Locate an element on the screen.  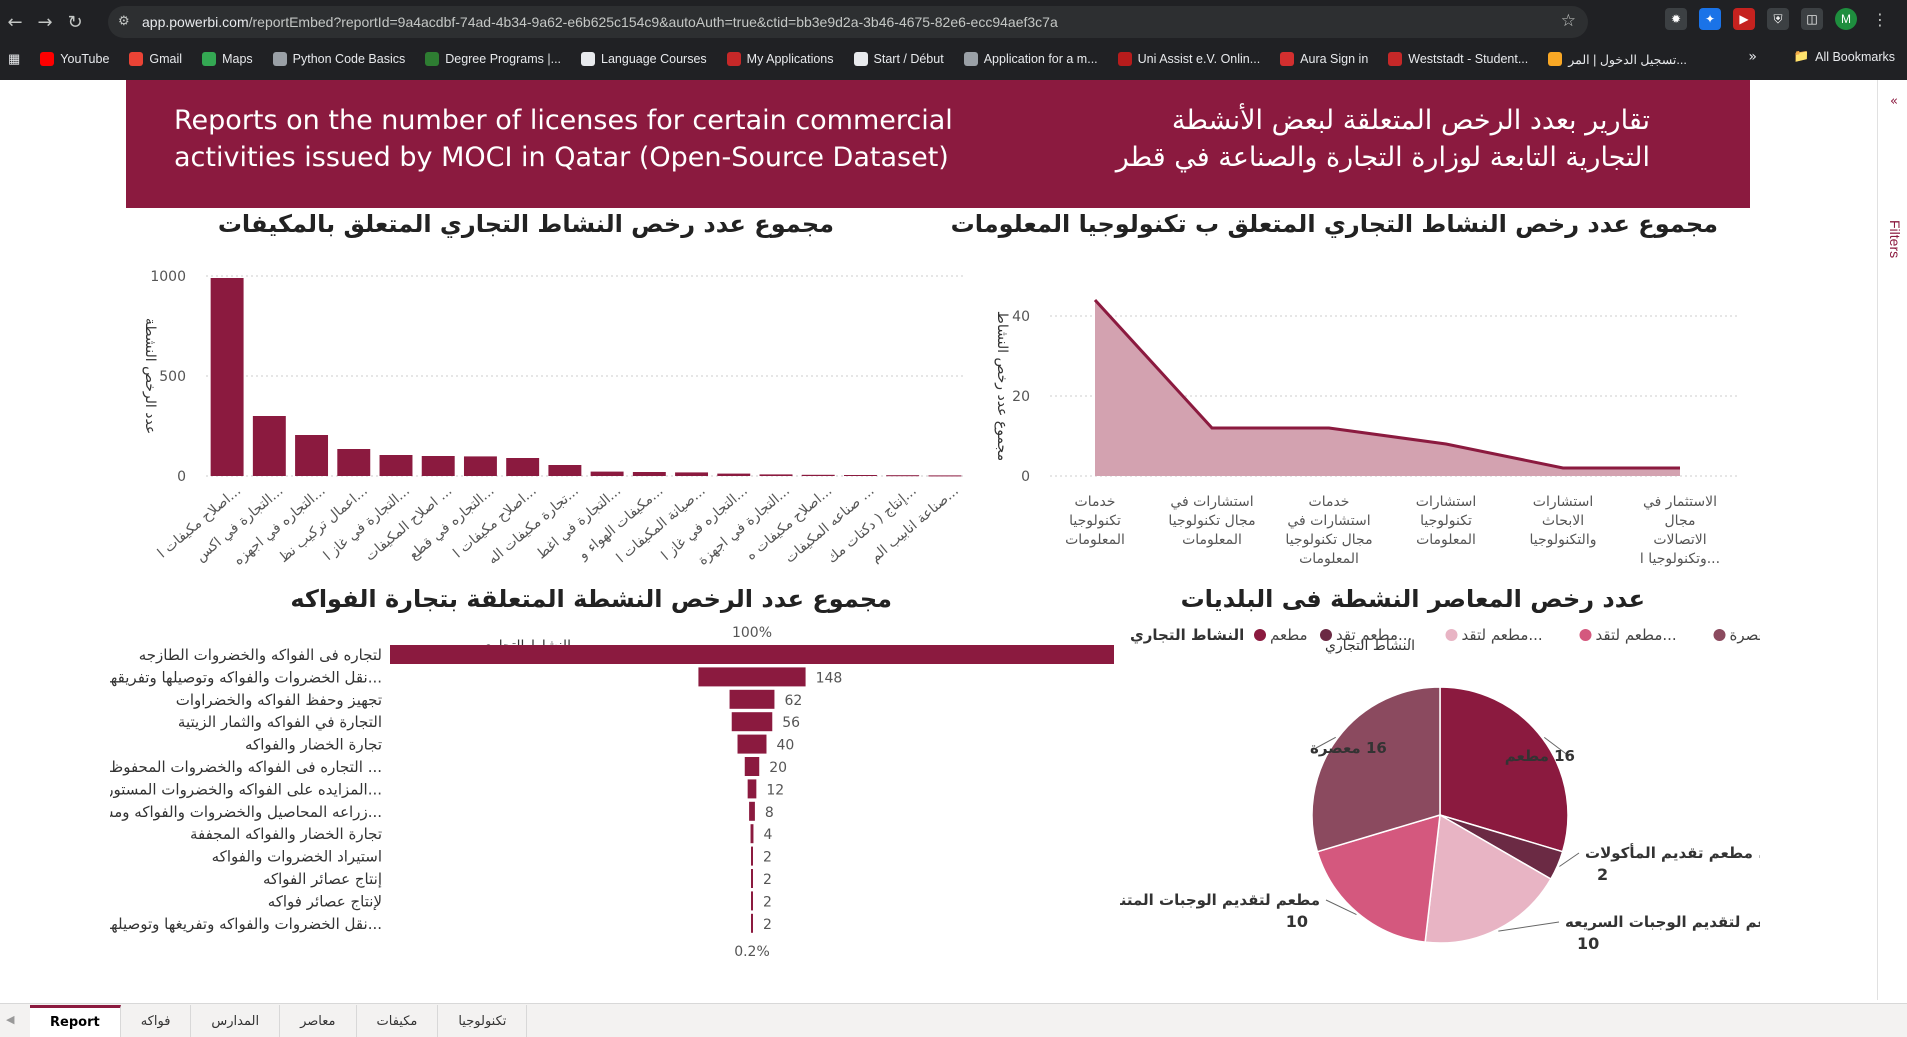
page-tab: معاصر is located at coordinates (318, 1021).